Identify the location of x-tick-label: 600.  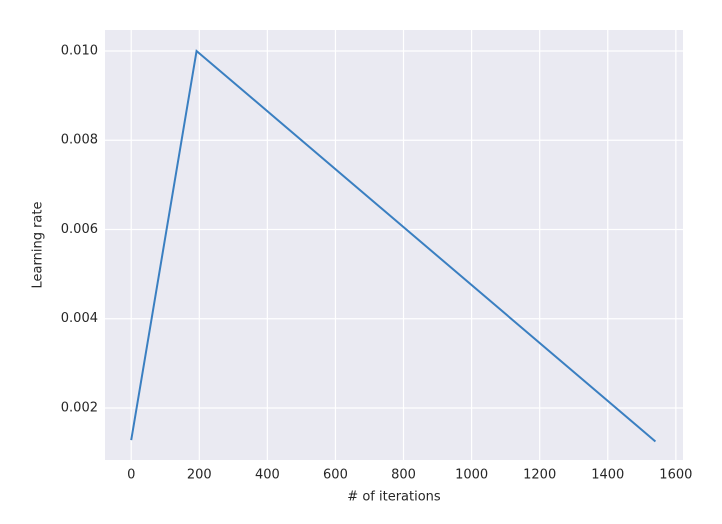
(335, 475).